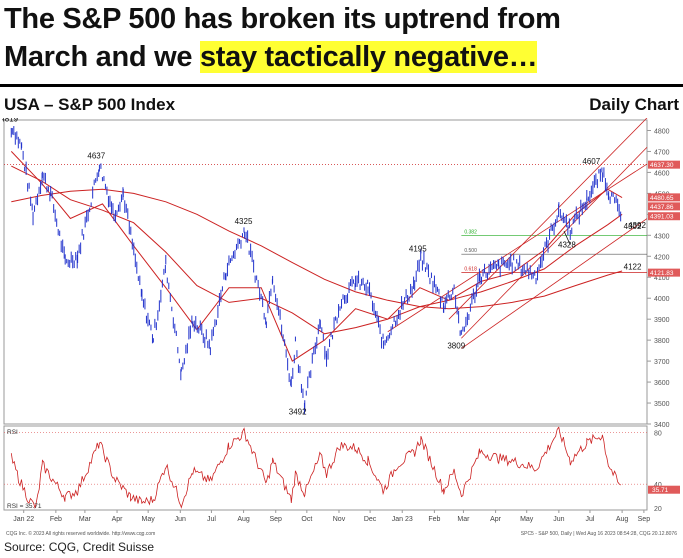 The height and width of the screenshot is (558, 683). What do you see at coordinates (662, 152) in the screenshot?
I see `y-tick-label: 4700` at bounding box center [662, 152].